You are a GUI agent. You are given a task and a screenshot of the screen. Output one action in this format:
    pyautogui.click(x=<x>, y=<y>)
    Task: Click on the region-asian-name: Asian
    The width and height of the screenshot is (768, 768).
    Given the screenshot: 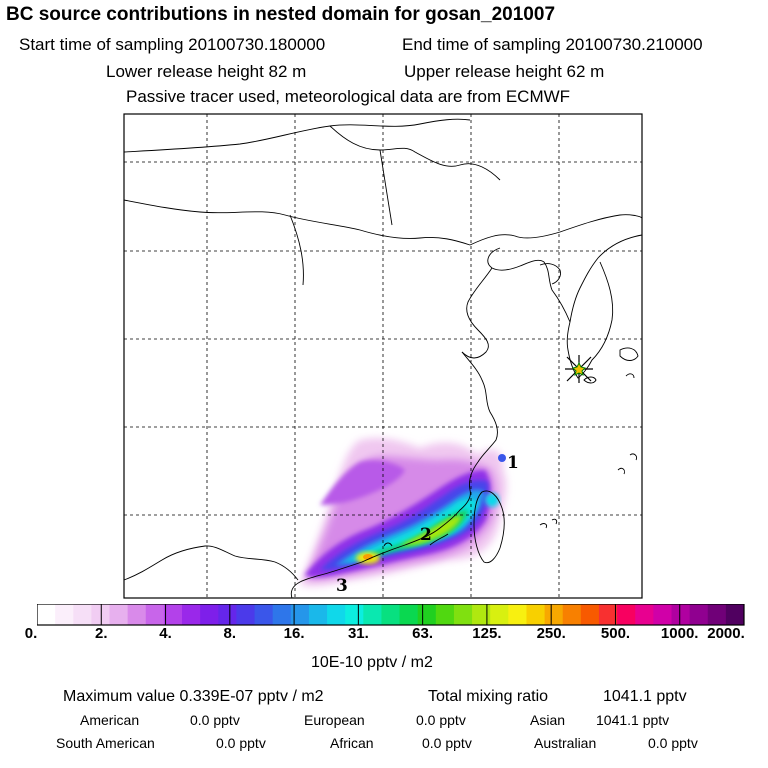 What is the action you would take?
    pyautogui.click(x=548, y=720)
    